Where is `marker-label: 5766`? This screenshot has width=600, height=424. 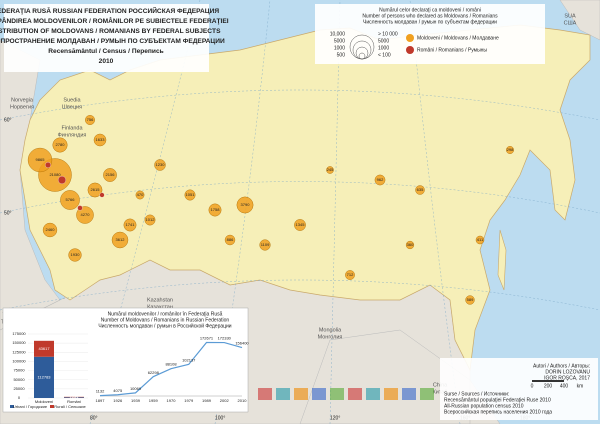 marker-label: 5766 is located at coordinates (71, 199).